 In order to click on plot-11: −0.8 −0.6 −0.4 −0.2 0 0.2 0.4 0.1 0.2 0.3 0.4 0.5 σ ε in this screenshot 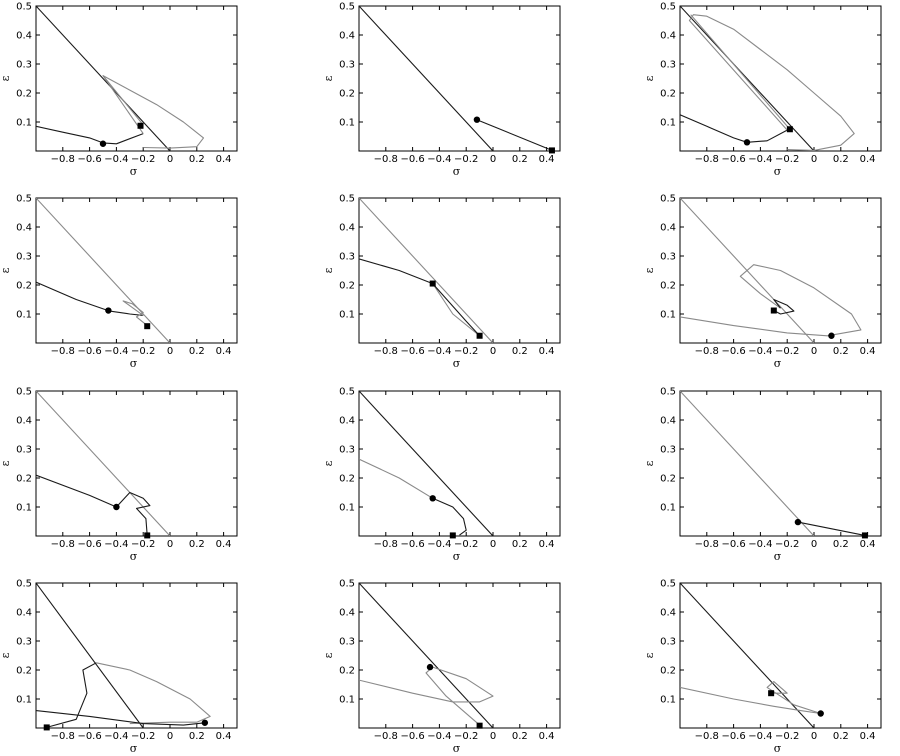, I will do `click(441, 667)`.